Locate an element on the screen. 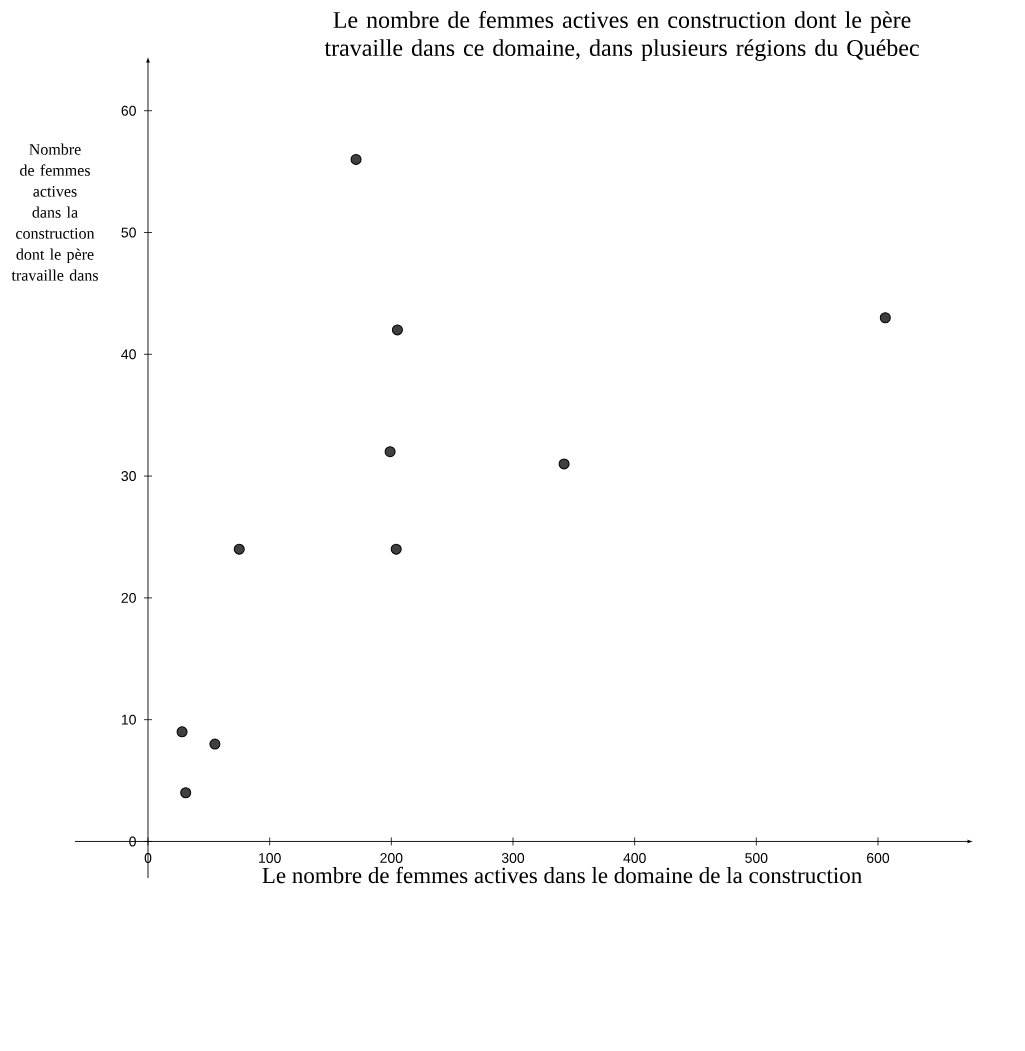  x-tick-label: 500 is located at coordinates (756, 857).